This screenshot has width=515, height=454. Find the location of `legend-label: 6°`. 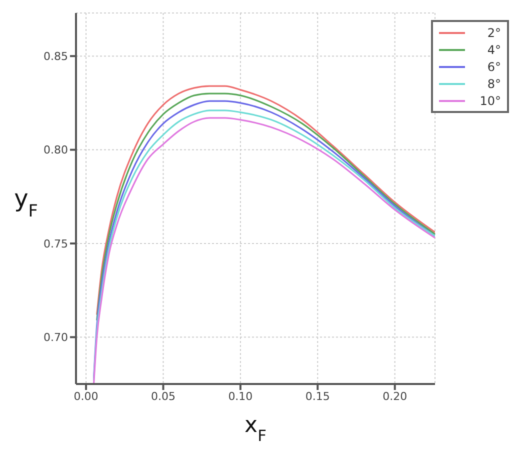

legend-label: 6° is located at coordinates (493, 67).